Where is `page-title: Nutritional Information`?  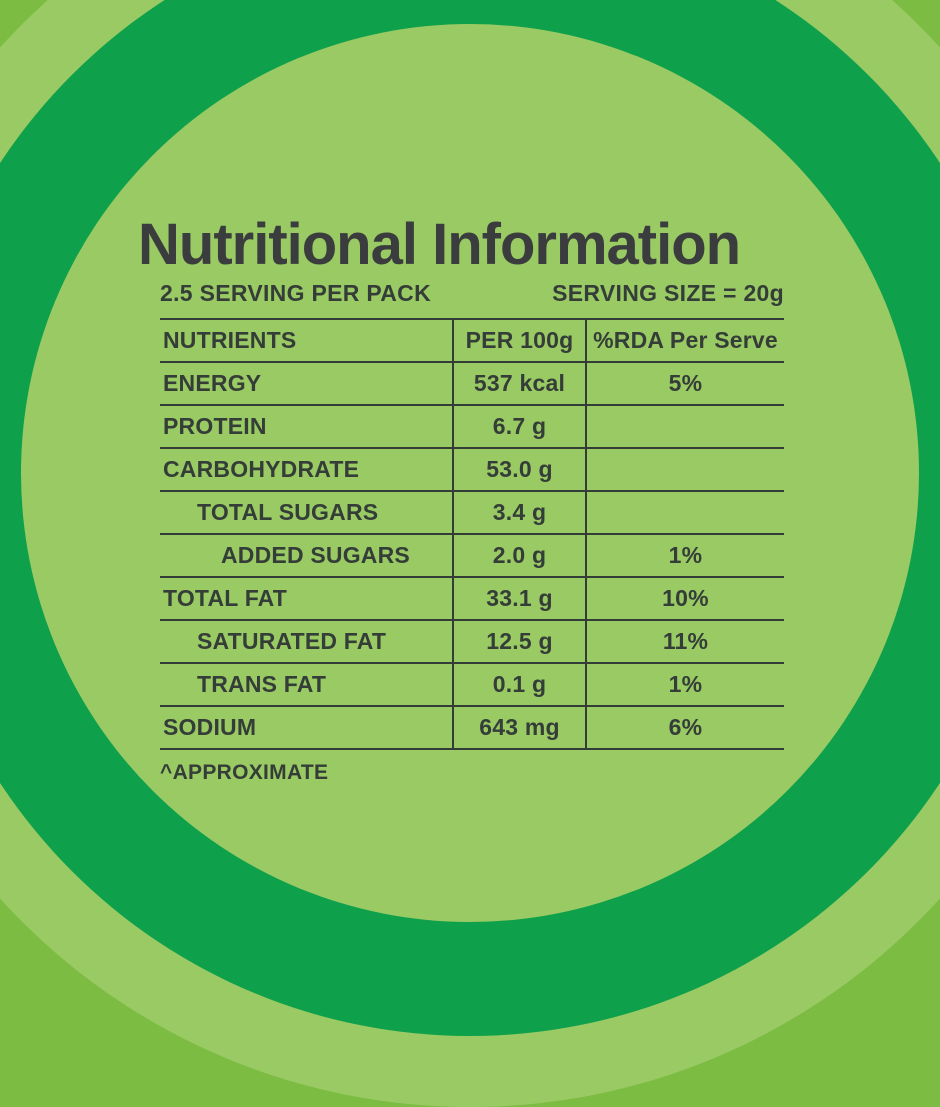 page-title: Nutritional Information is located at coordinates (439, 244).